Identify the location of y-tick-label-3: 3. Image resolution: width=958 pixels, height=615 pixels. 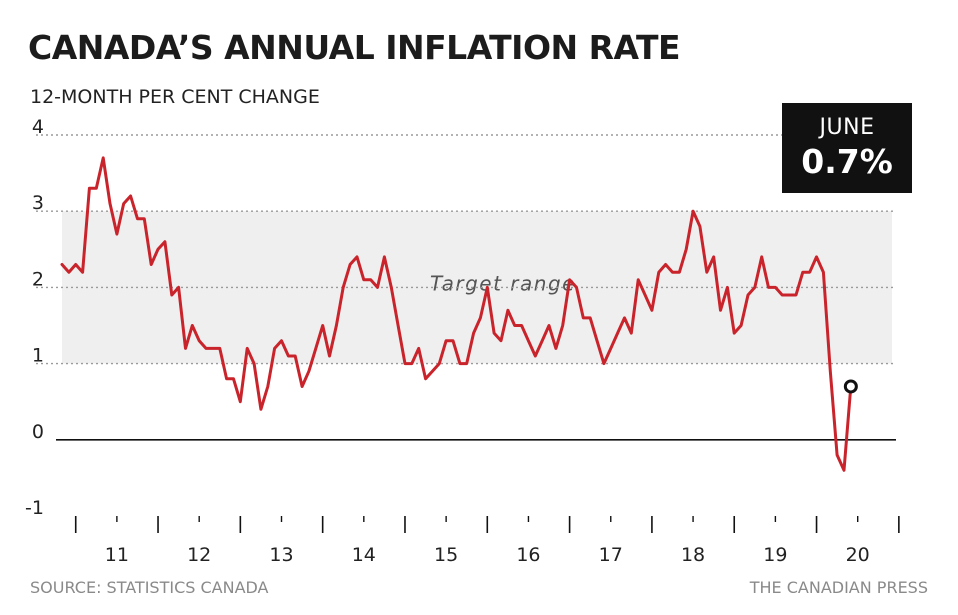
(38, 203).